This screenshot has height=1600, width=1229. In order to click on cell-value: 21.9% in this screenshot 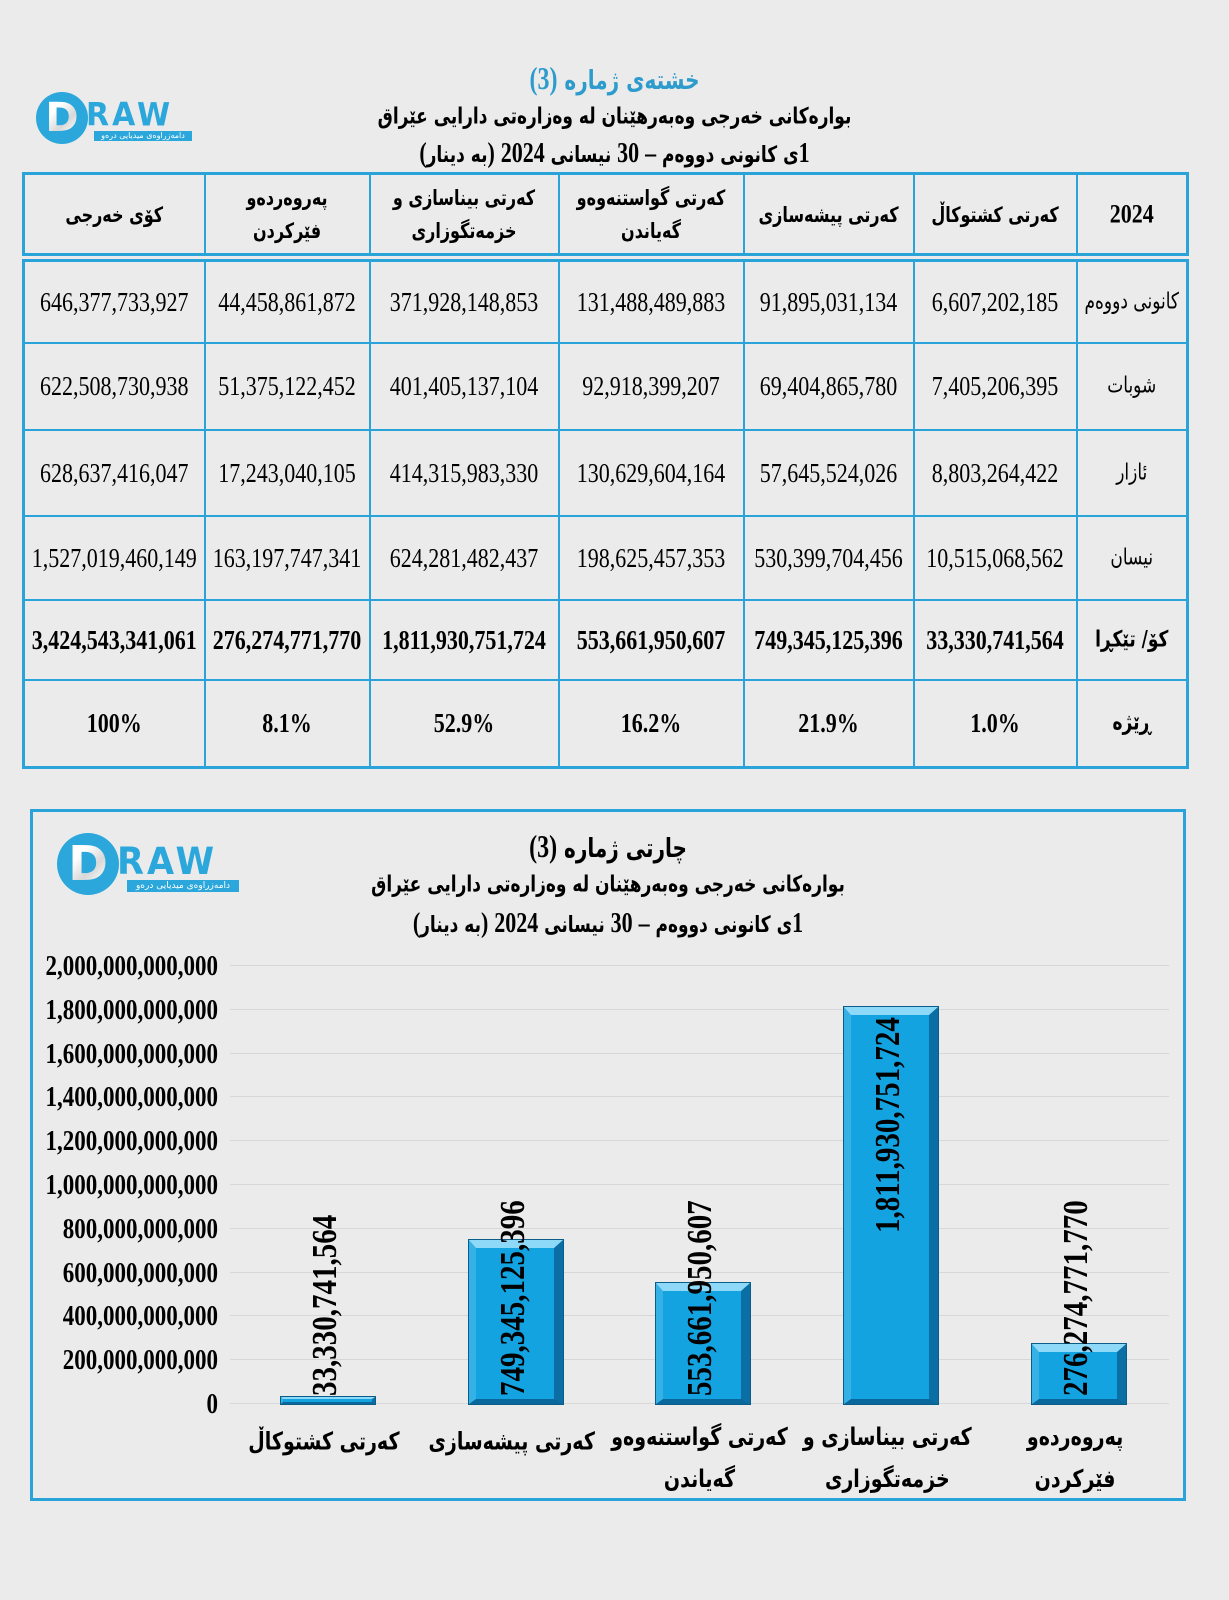, I will do `click(828, 723)`.